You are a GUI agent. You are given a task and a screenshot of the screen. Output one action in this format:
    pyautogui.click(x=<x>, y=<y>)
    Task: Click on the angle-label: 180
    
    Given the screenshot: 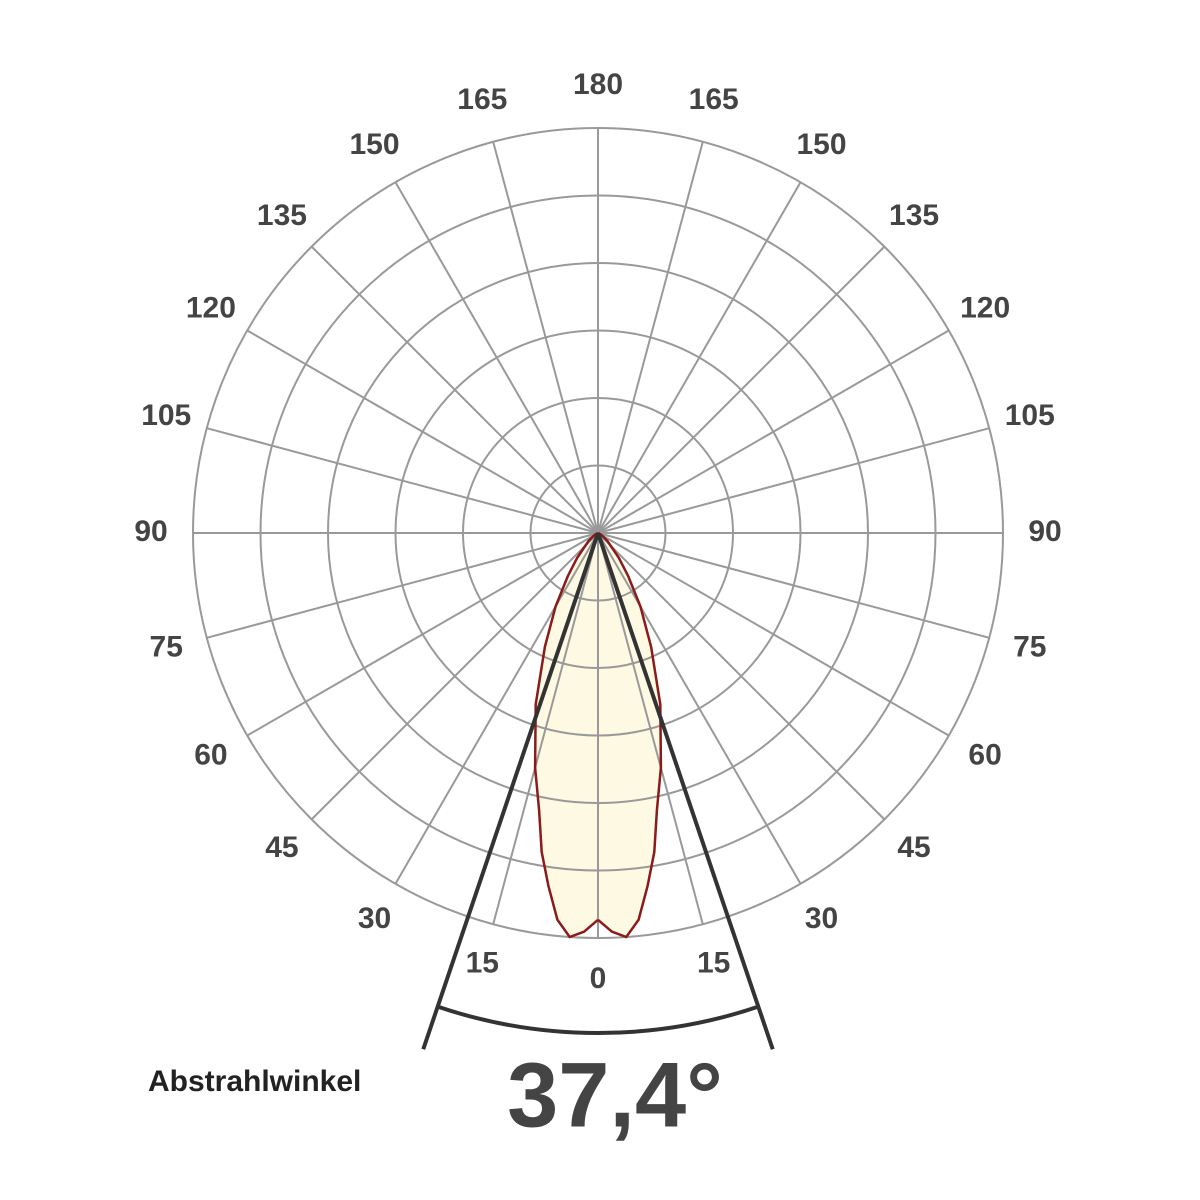 What is the action you would take?
    pyautogui.click(x=598, y=84)
    